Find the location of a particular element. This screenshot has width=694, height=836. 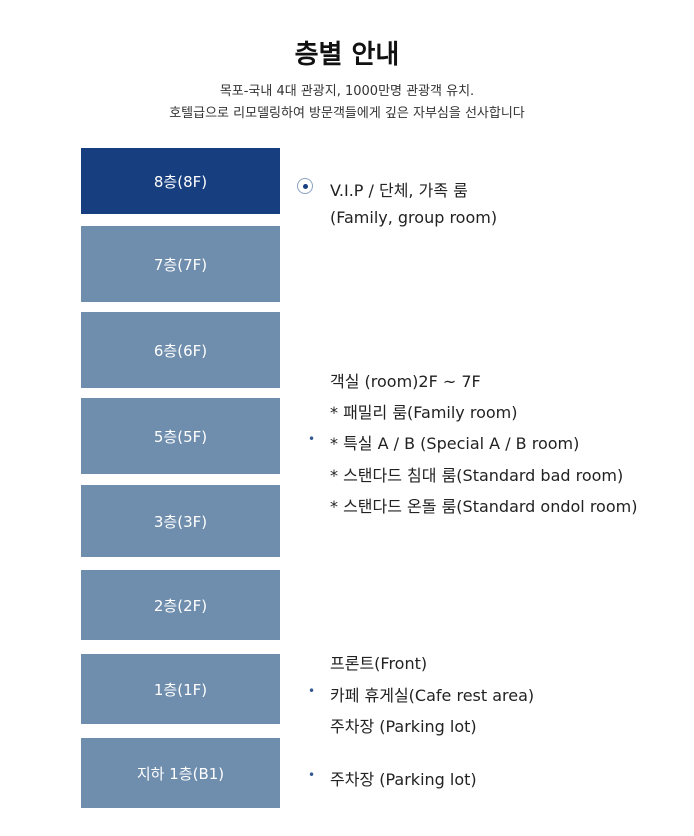

floor-block-6f: 6층(6F) is located at coordinates (180, 350).